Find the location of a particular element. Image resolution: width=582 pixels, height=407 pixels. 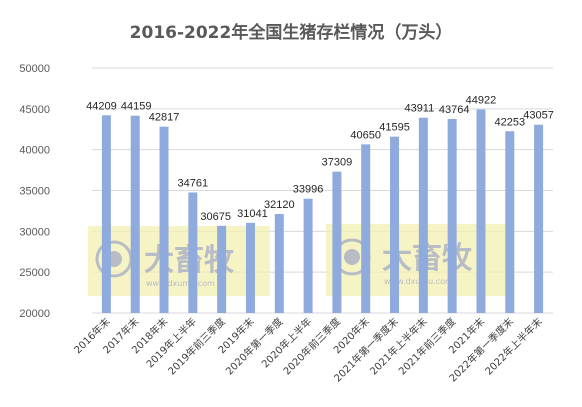

data-label: 44159 is located at coordinates (136, 107).